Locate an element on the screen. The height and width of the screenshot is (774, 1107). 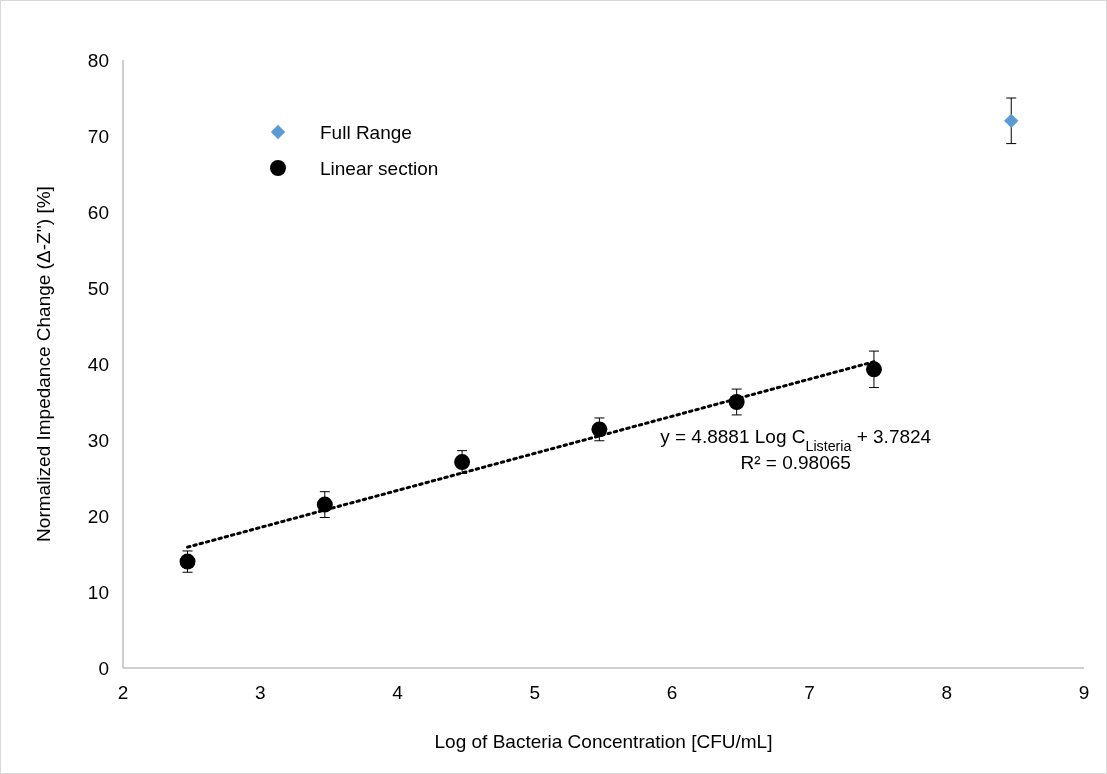
x-tick-label: 7 is located at coordinates (809, 692).